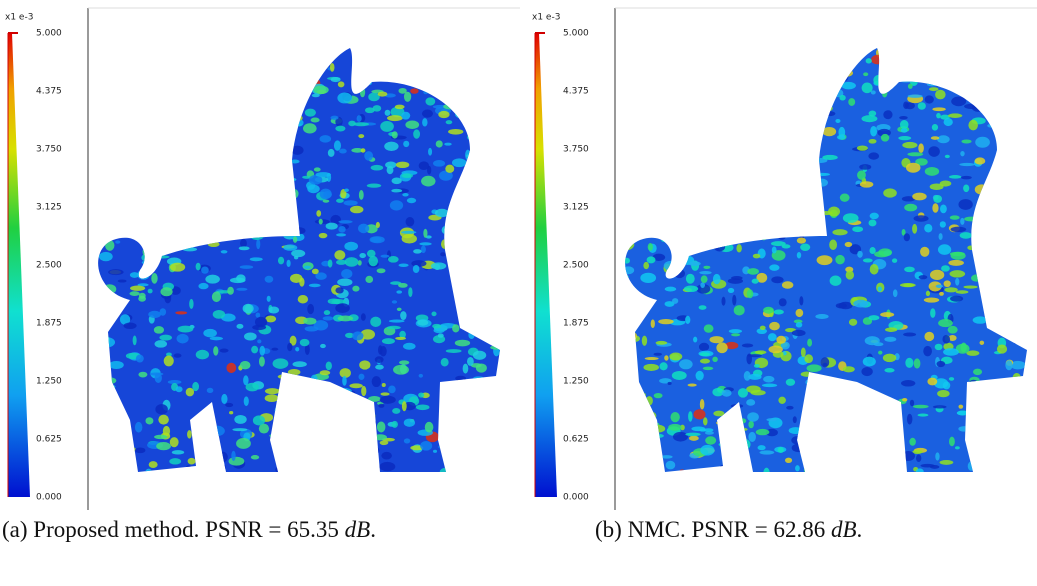 Image resolution: width=1037 pixels, height=586 pixels. Describe the element at coordinates (15, 529) in the screenshot. I see `caption-label: (a)` at that location.